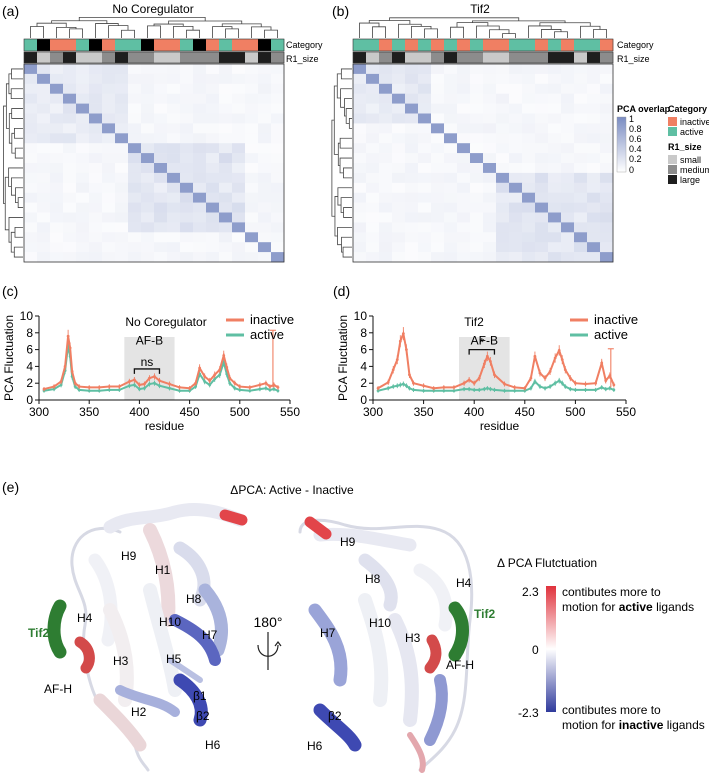 The width and height of the screenshot is (709, 779). I want to click on y-tick-label: 2, so click(29, 383).